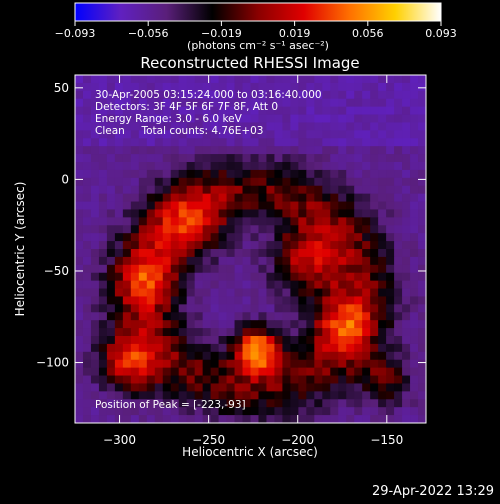 The image size is (500, 504). I want to click on colorbar-tick-label: 0.019, so click(295, 33).